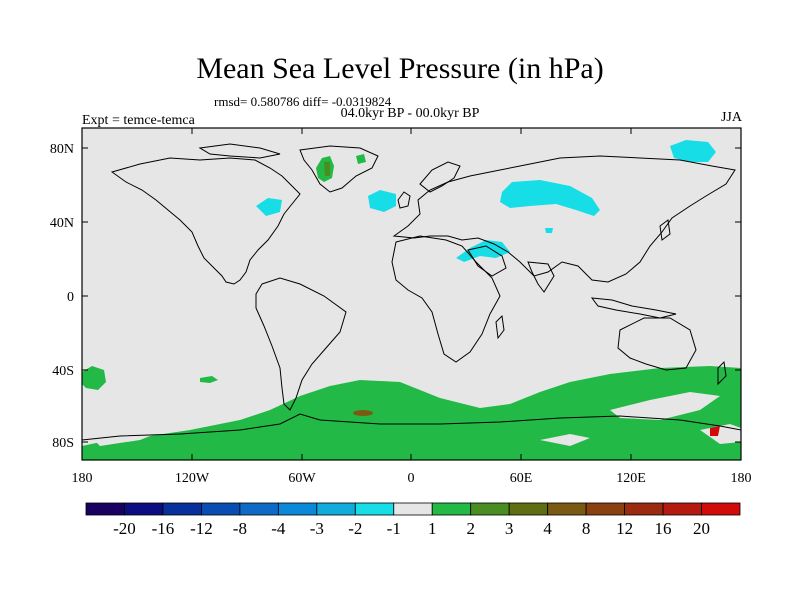 Image resolution: width=800 pixels, height=600 pixels. Describe the element at coordinates (541, 277) in the screenshot. I see `coastline-india` at that location.